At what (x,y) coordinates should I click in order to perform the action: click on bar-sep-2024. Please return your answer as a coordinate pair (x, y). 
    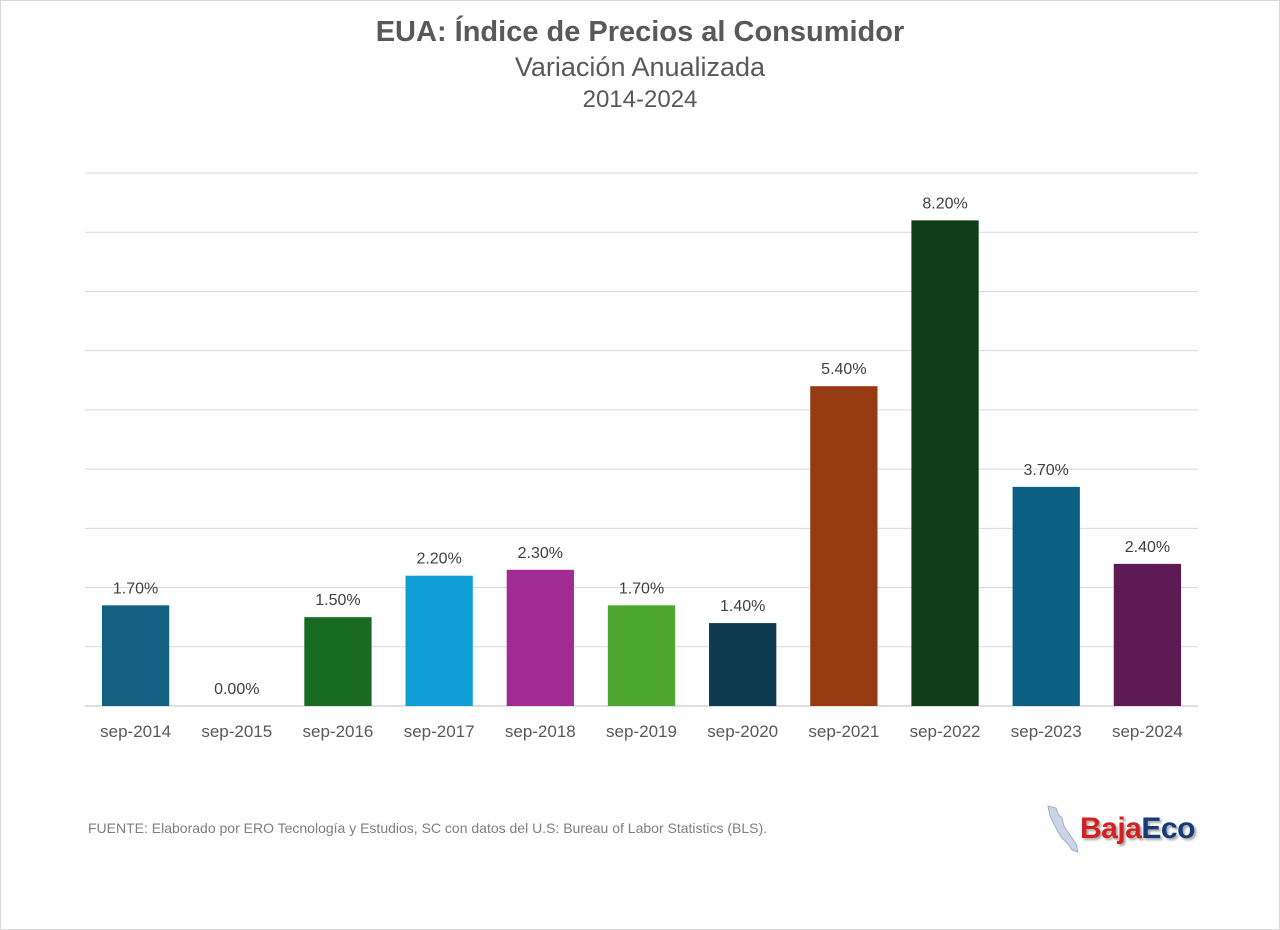
    Looking at the image, I should click on (1147, 634).